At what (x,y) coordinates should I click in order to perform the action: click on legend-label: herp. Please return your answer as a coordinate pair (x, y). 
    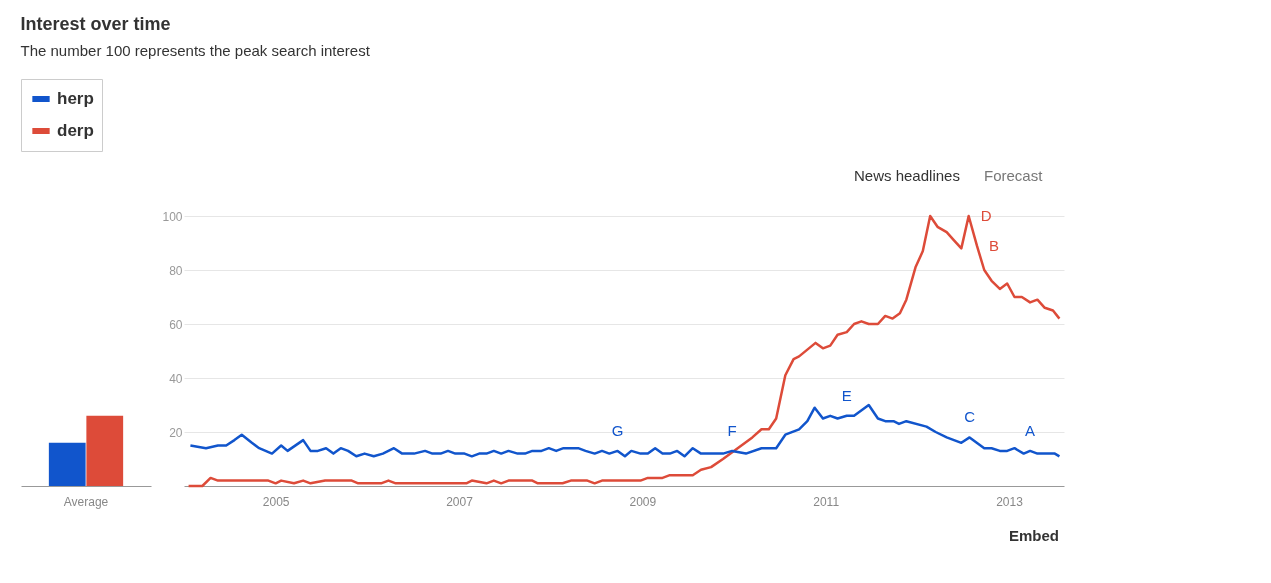
    Looking at the image, I should click on (75, 98).